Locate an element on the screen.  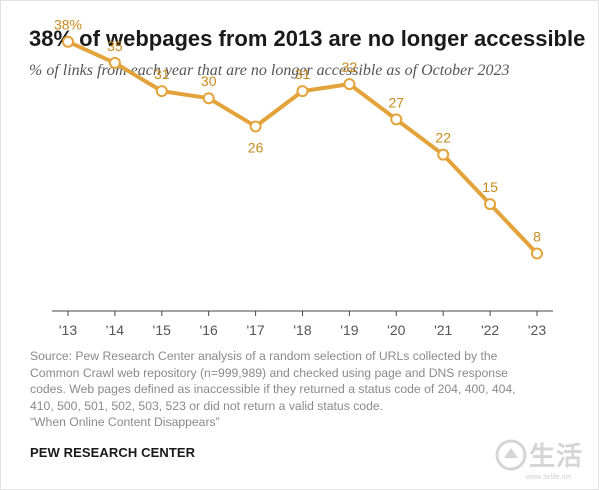
watermark-logo-icon is located at coordinates (511, 455).